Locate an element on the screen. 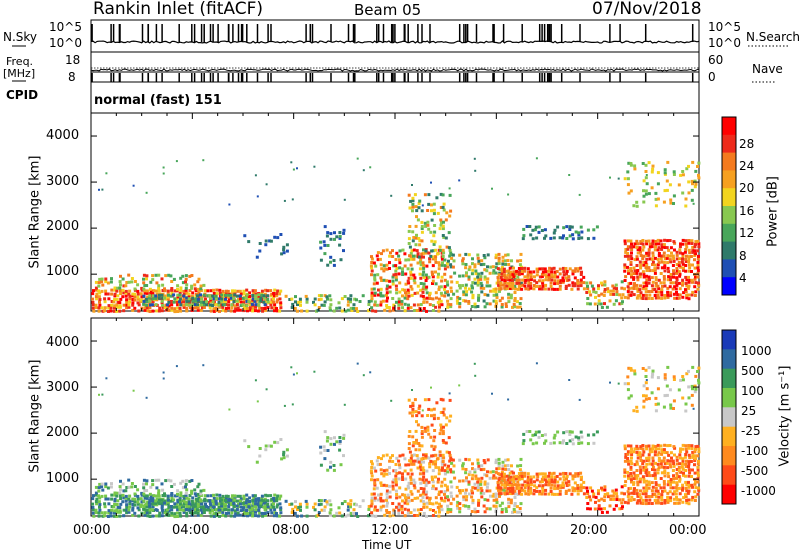 This screenshot has height=554, width=800. colorbar-segment is located at coordinates (729, 475).